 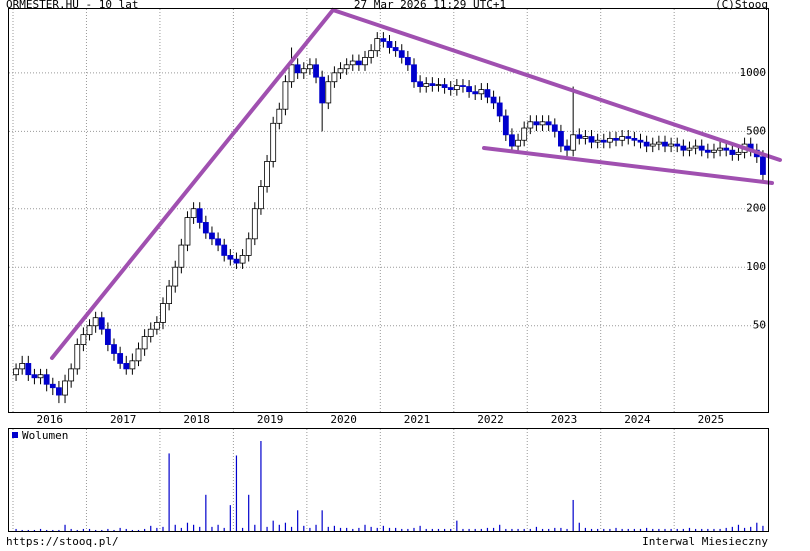 I want to click on x-tick-label: 2018, so click(x=196, y=419).